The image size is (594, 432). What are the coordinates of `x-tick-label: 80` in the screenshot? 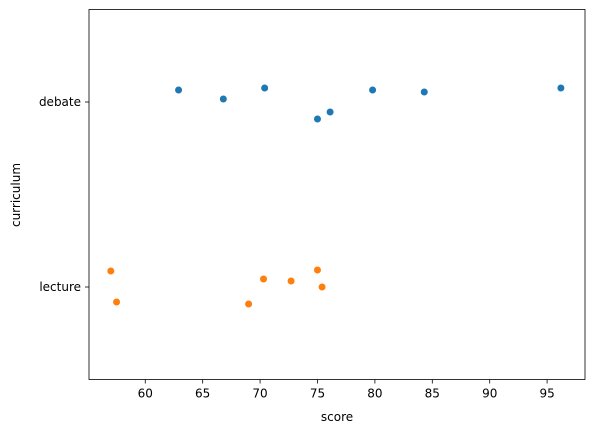 It's located at (374, 394).